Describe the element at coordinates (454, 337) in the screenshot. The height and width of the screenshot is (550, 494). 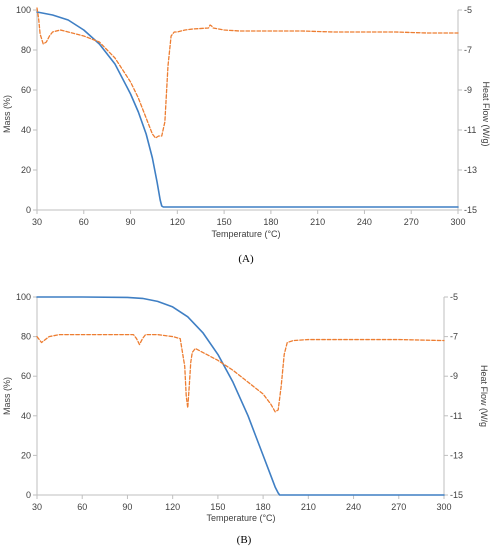
I see `panel-b-y-right-tick-label: -7` at that location.